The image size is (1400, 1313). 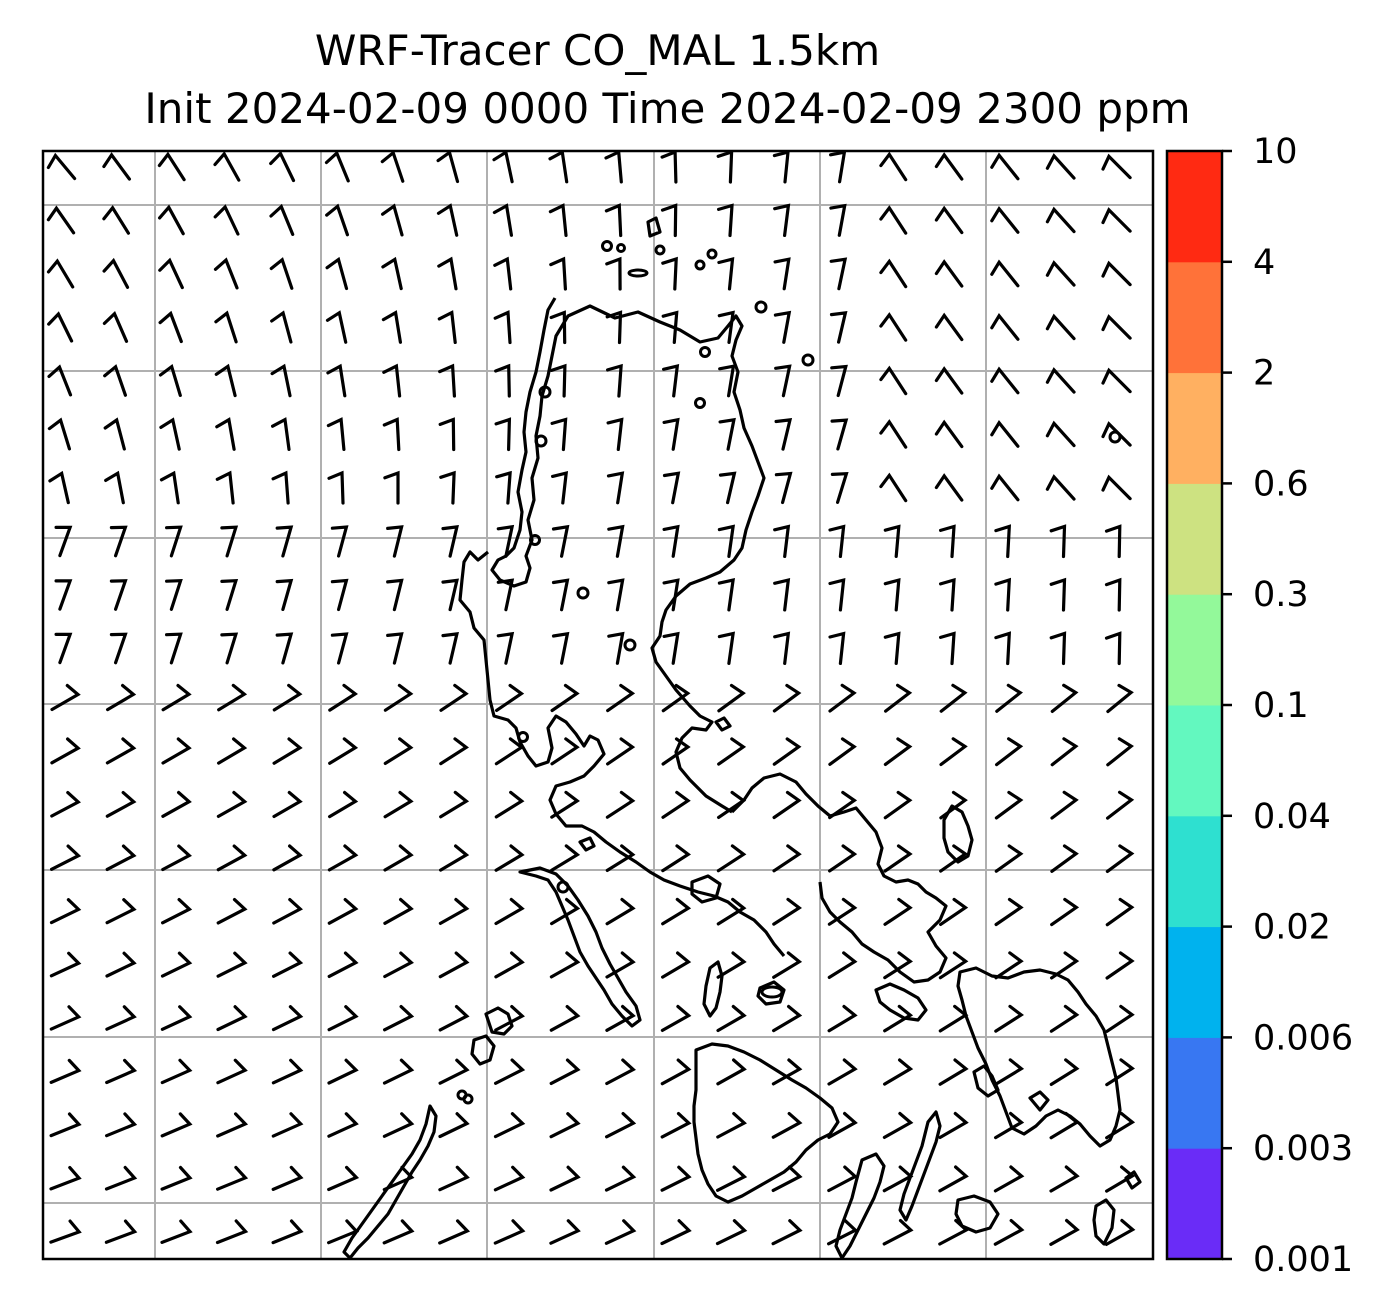 What do you see at coordinates (1275, 152) in the screenshot?
I see `colorbar-tick-label: 10` at bounding box center [1275, 152].